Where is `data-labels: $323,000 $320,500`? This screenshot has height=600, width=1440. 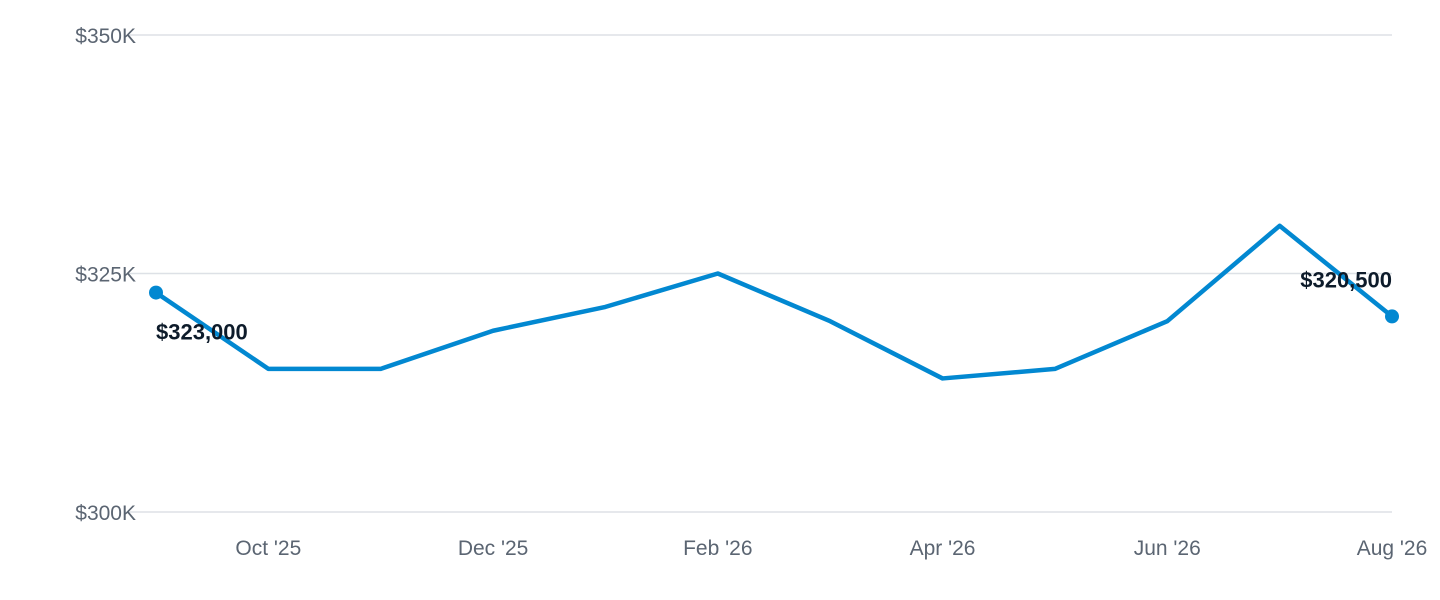
data-labels: $323,000 $320,500 is located at coordinates (774, 306).